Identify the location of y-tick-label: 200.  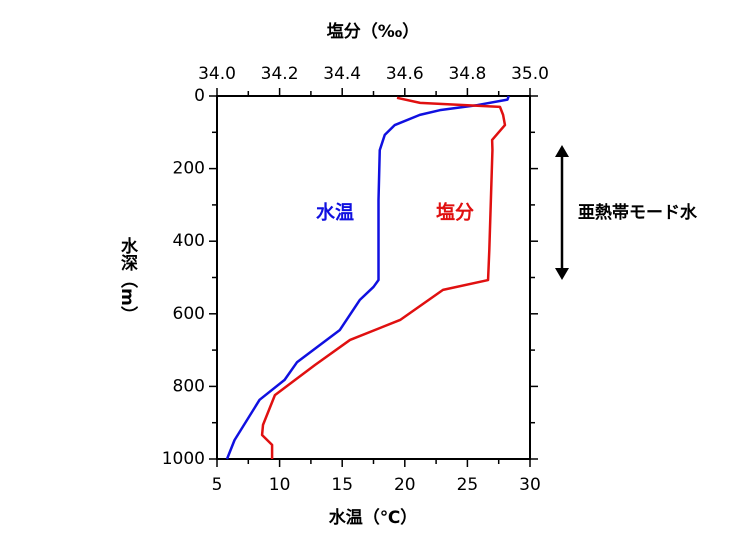
(189, 169).